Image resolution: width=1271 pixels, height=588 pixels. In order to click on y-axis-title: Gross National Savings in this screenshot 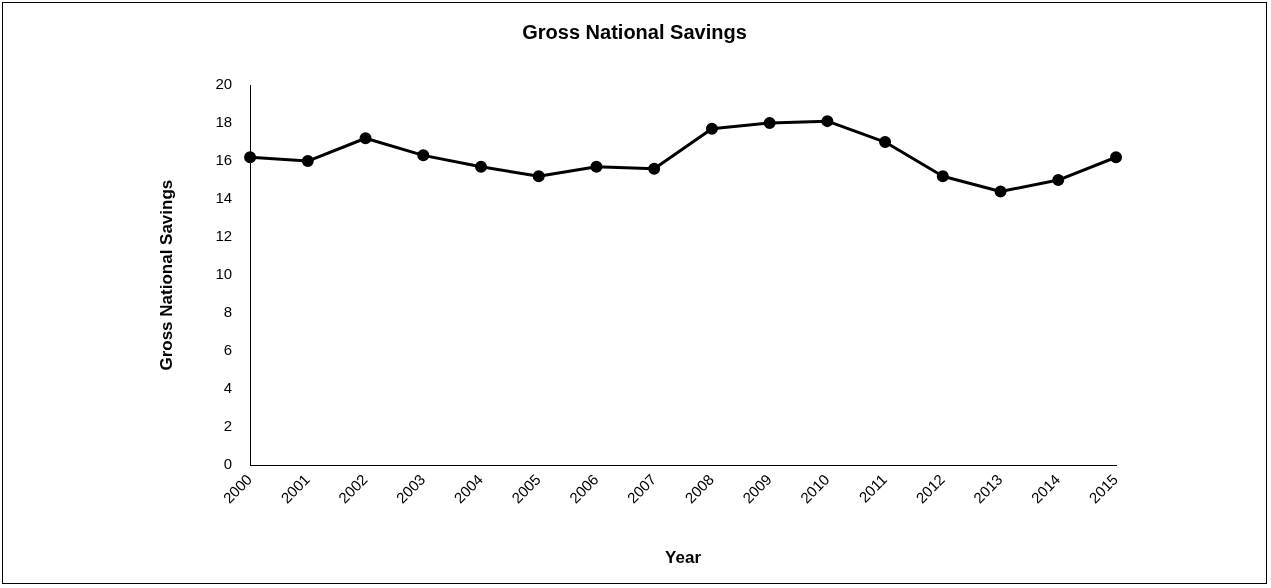, I will do `click(166, 275)`.